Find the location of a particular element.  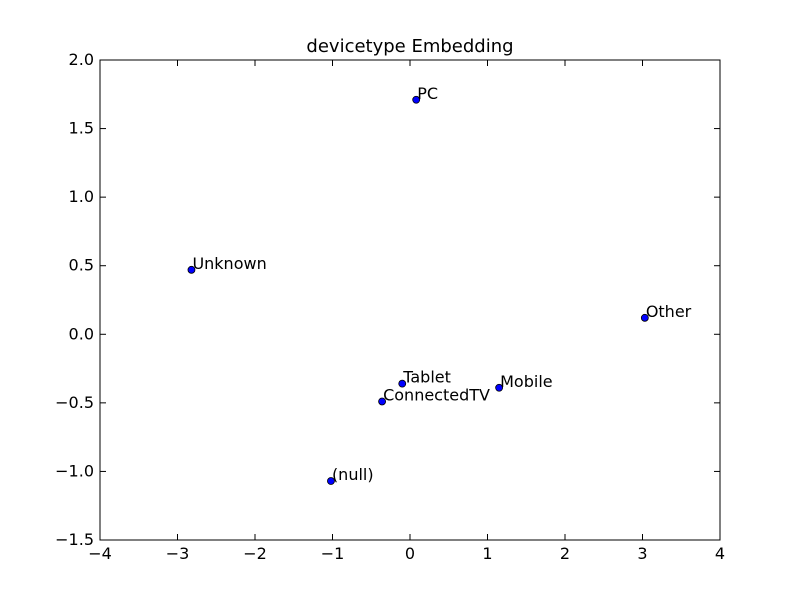

y-tick-label: 1.0 is located at coordinates (81, 196).